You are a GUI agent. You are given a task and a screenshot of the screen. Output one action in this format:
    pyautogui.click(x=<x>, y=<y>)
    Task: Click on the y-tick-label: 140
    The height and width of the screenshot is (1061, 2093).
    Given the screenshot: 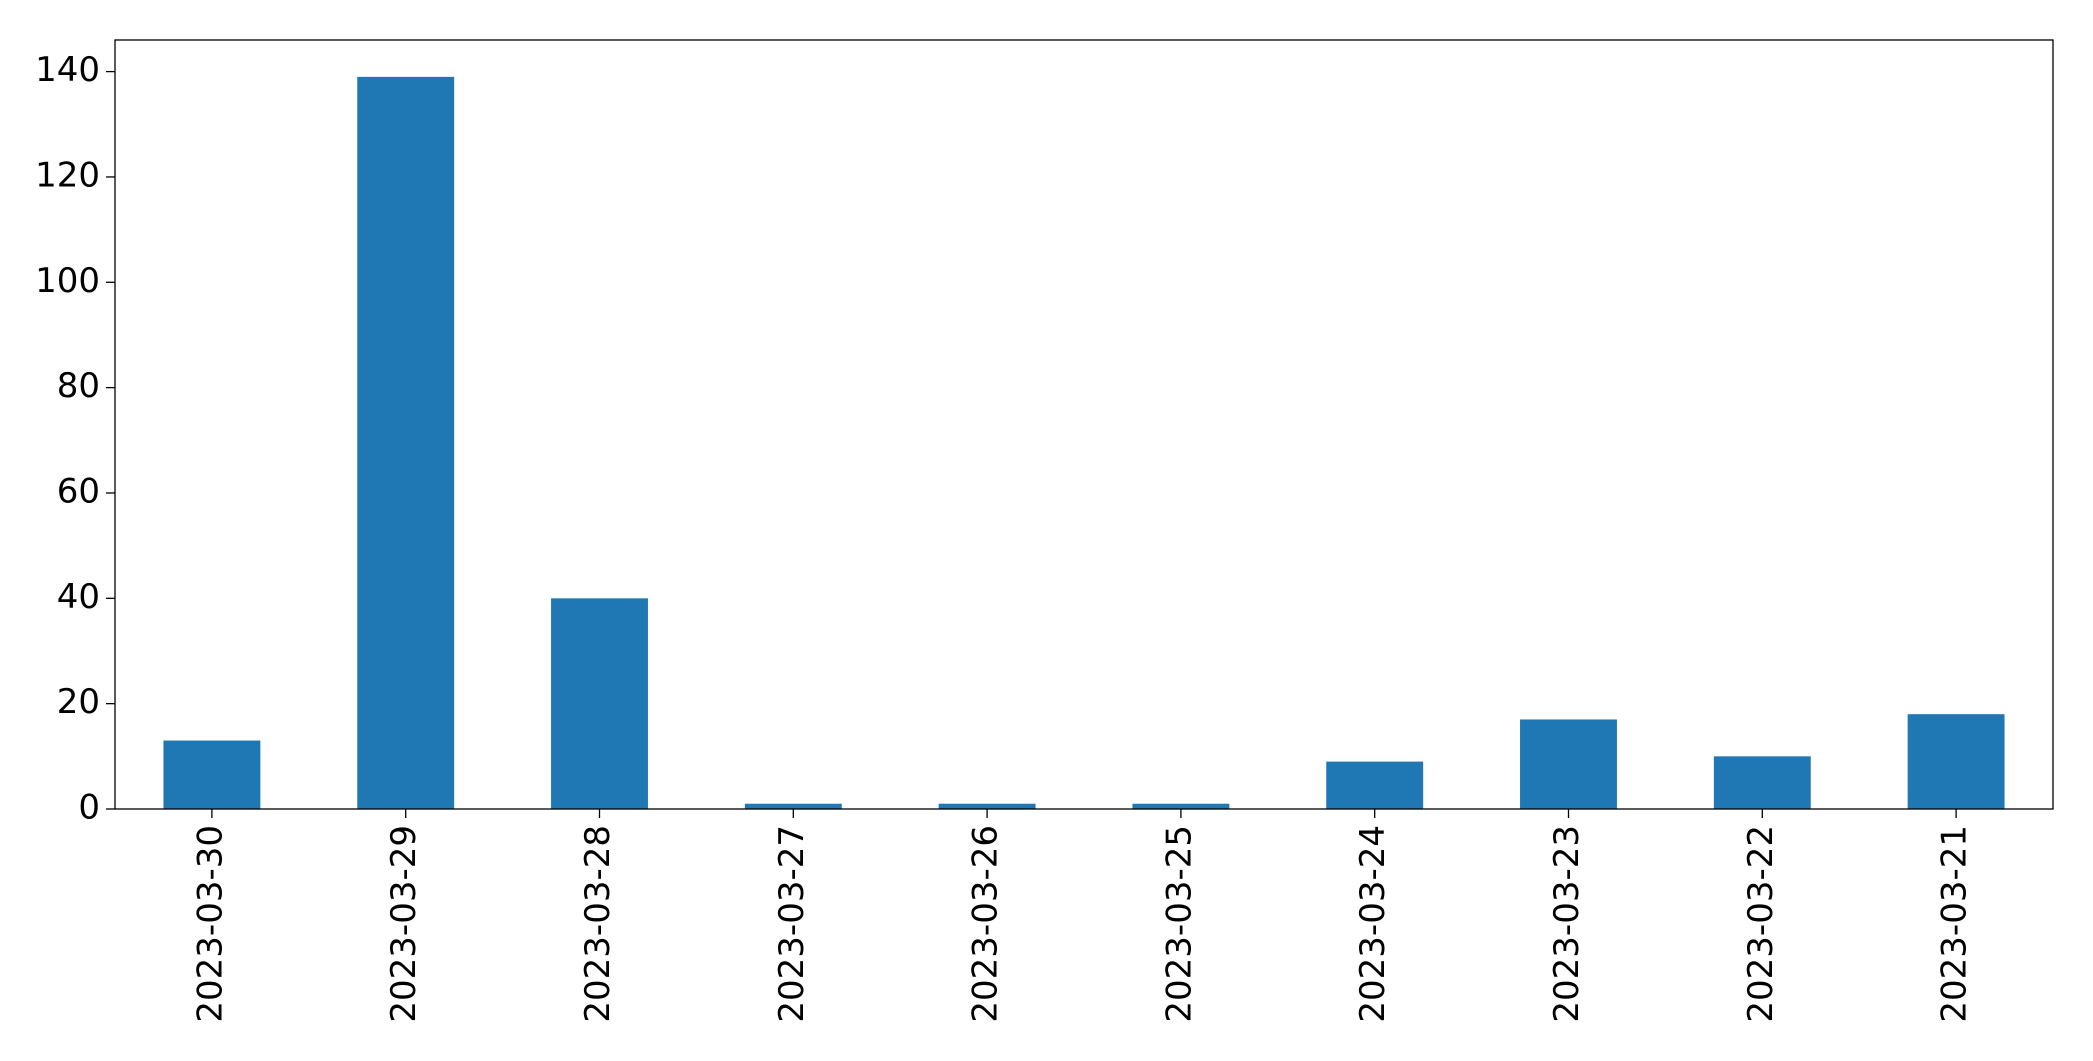 What is the action you would take?
    pyautogui.click(x=67, y=70)
    